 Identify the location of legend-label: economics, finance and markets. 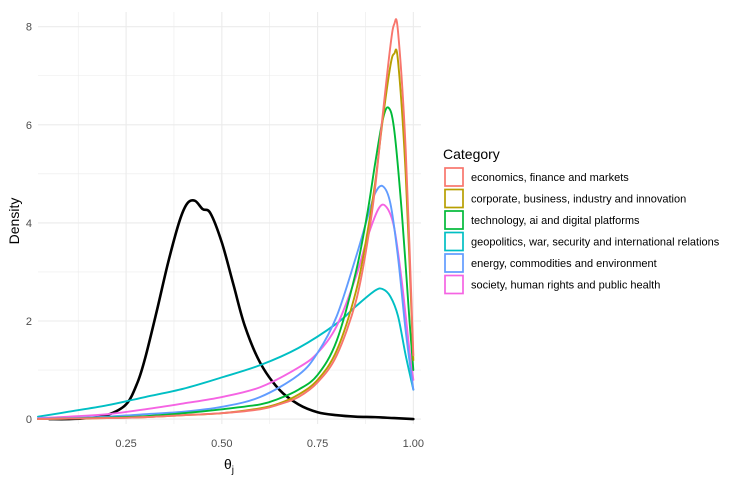
(550, 178).